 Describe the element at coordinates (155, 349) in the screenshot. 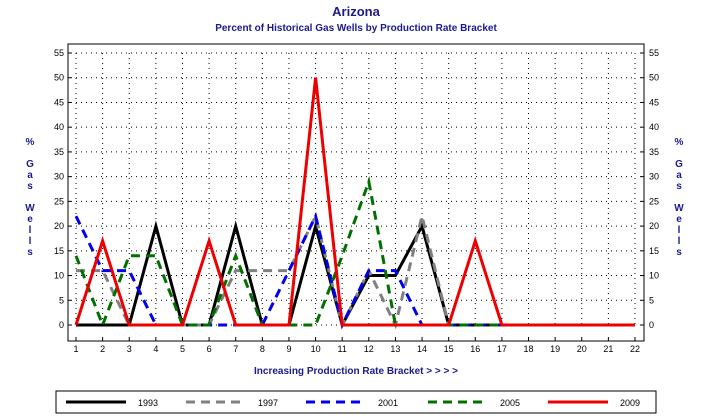

I see `x-tick-label: 4` at that location.